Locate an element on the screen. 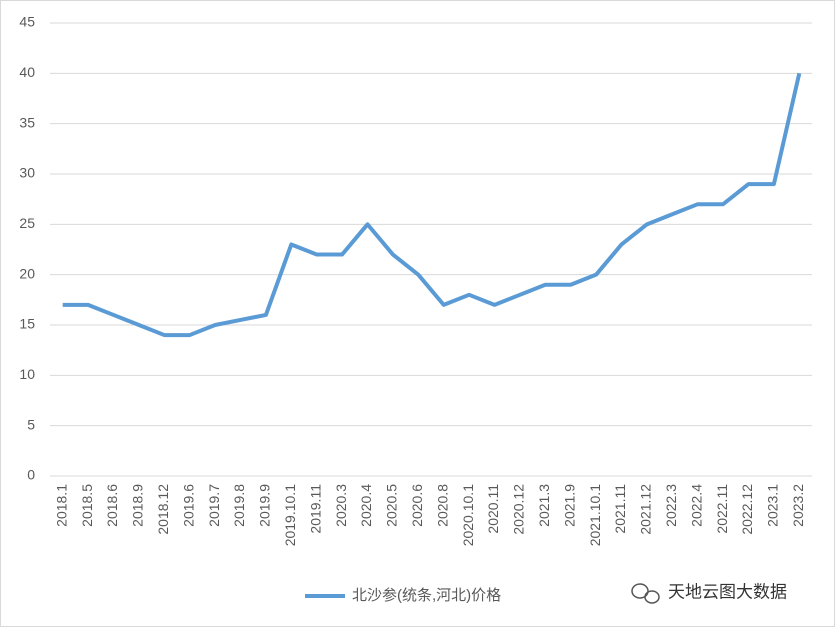  y-tick-label: 35 is located at coordinates (27, 122).